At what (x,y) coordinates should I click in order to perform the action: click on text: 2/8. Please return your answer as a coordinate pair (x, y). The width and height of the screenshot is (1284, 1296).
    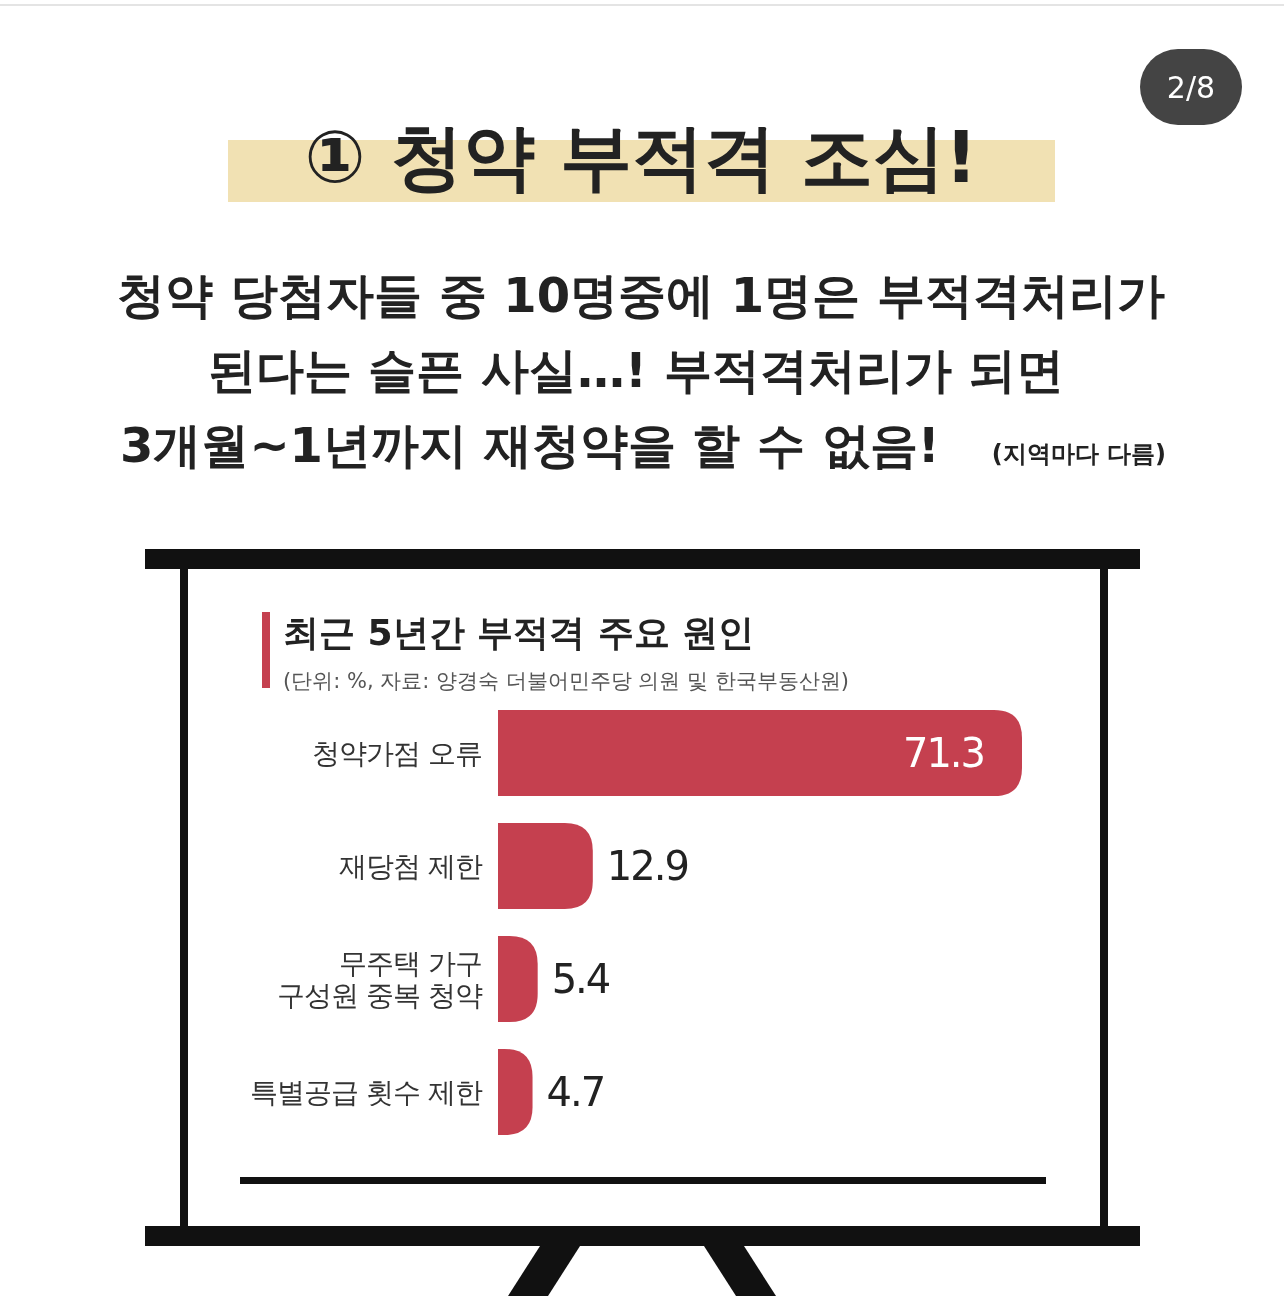
    Looking at the image, I should click on (1191, 87).